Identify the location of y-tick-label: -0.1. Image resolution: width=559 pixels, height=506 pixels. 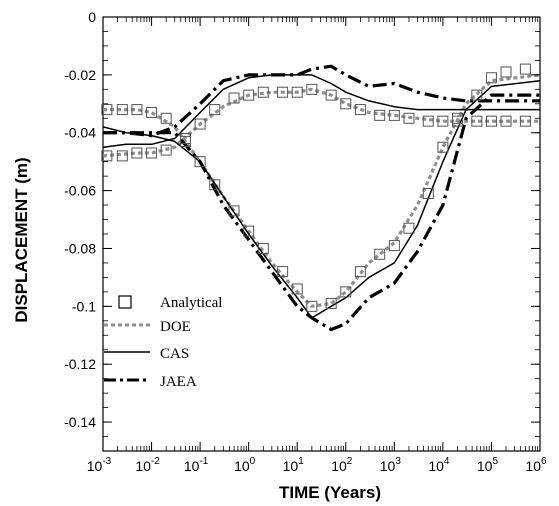
(84, 306).